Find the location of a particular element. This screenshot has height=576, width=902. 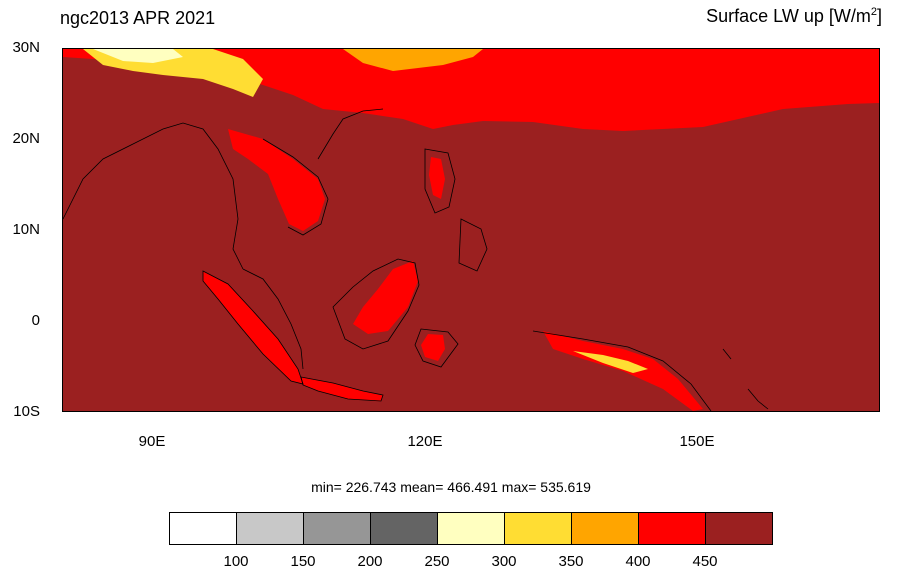

title-right-text: Surface LW up [W/m is located at coordinates (788, 16).